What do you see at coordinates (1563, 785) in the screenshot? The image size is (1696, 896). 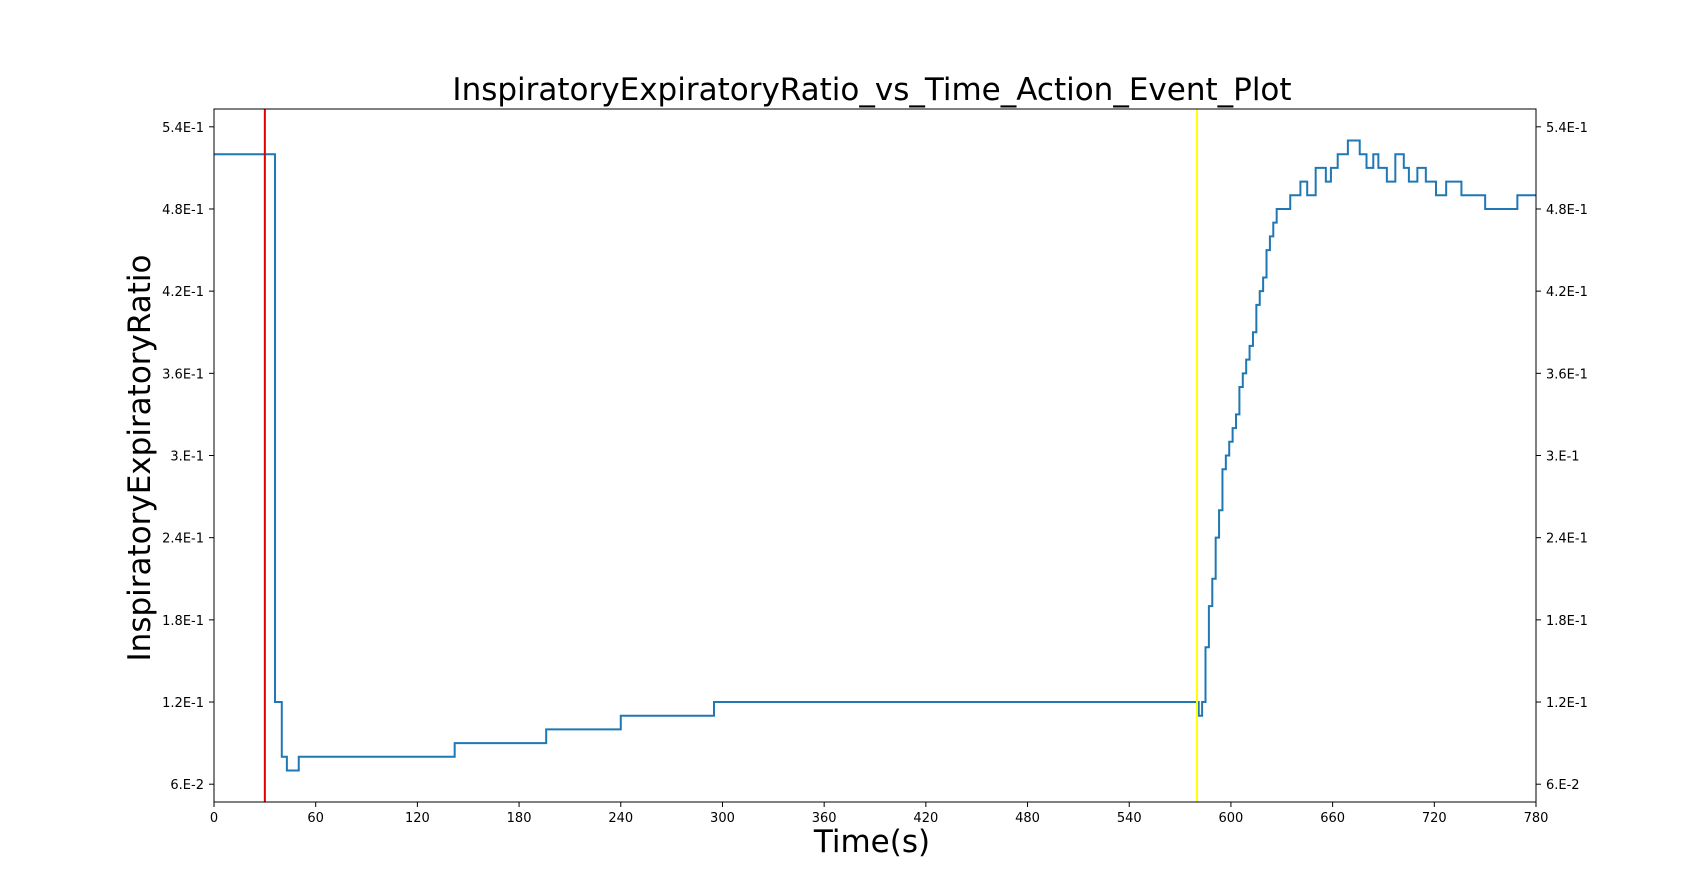 I see `y-tick-label-right-0: 6.E-2` at bounding box center [1563, 785].